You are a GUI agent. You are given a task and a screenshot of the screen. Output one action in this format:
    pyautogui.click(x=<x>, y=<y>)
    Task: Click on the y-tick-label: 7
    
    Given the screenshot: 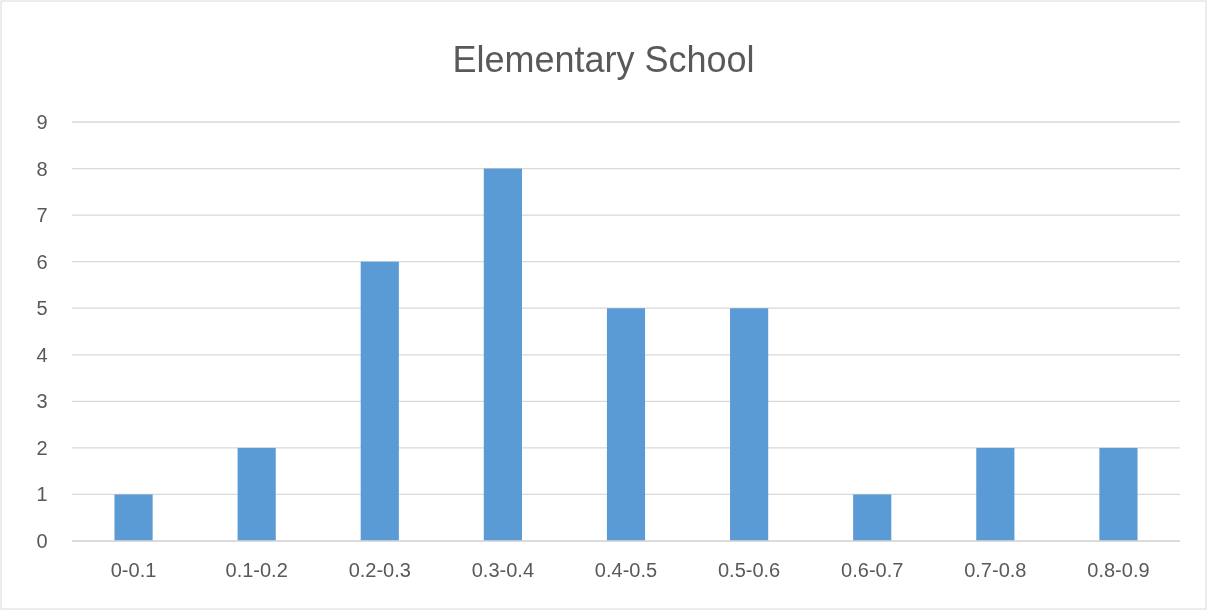 What is the action you would take?
    pyautogui.click(x=42, y=215)
    